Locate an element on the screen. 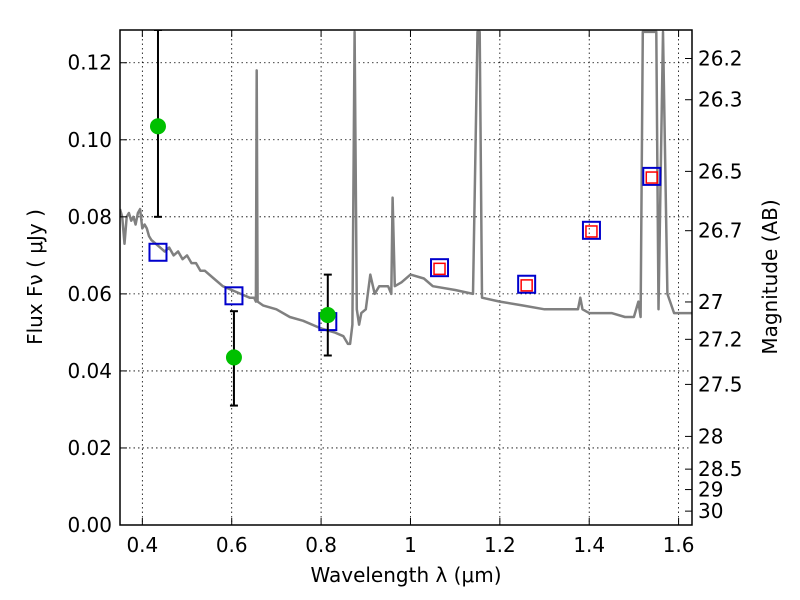 The height and width of the screenshot is (600, 800). x-tick-label: 1.4 is located at coordinates (589, 545).